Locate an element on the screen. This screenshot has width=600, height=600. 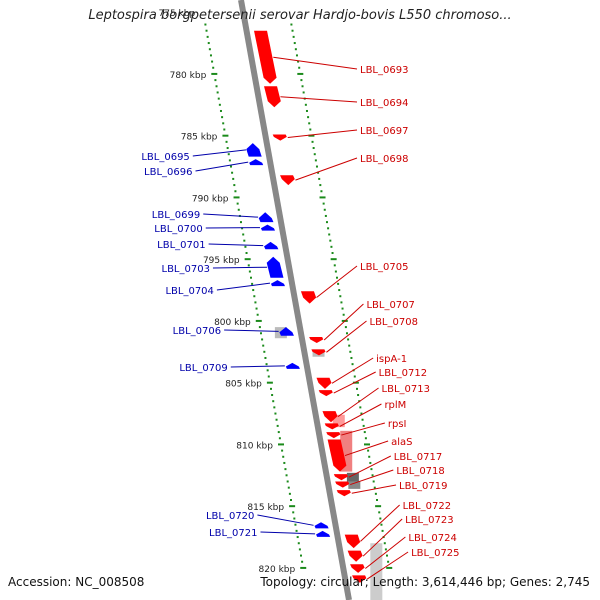
scale-label: 815 kbp is located at coordinates (265, 508).